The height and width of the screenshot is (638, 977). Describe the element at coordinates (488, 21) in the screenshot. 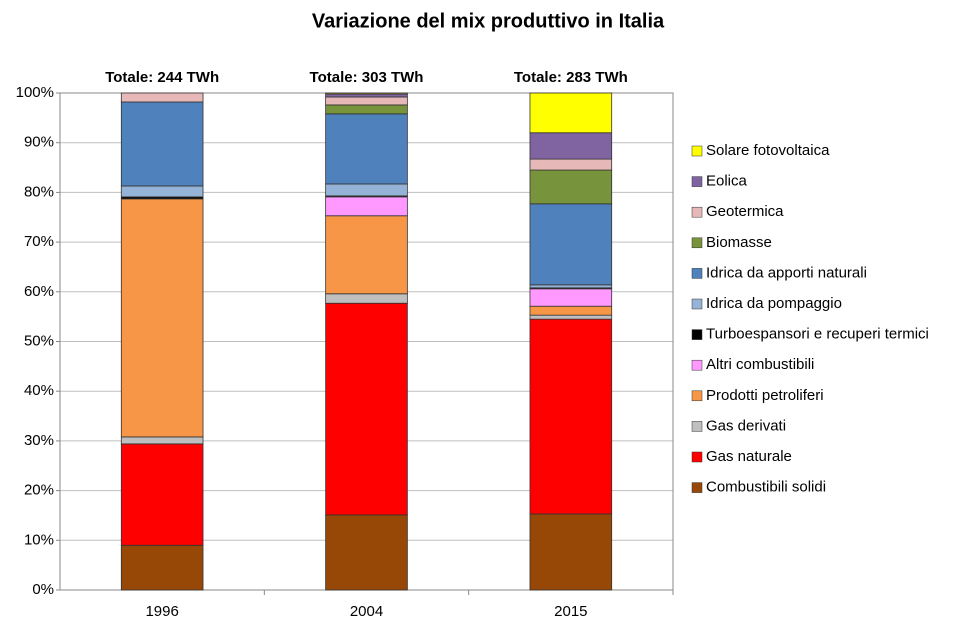

I see `chart-title: Variazione del mix produttivo in Italia` at that location.